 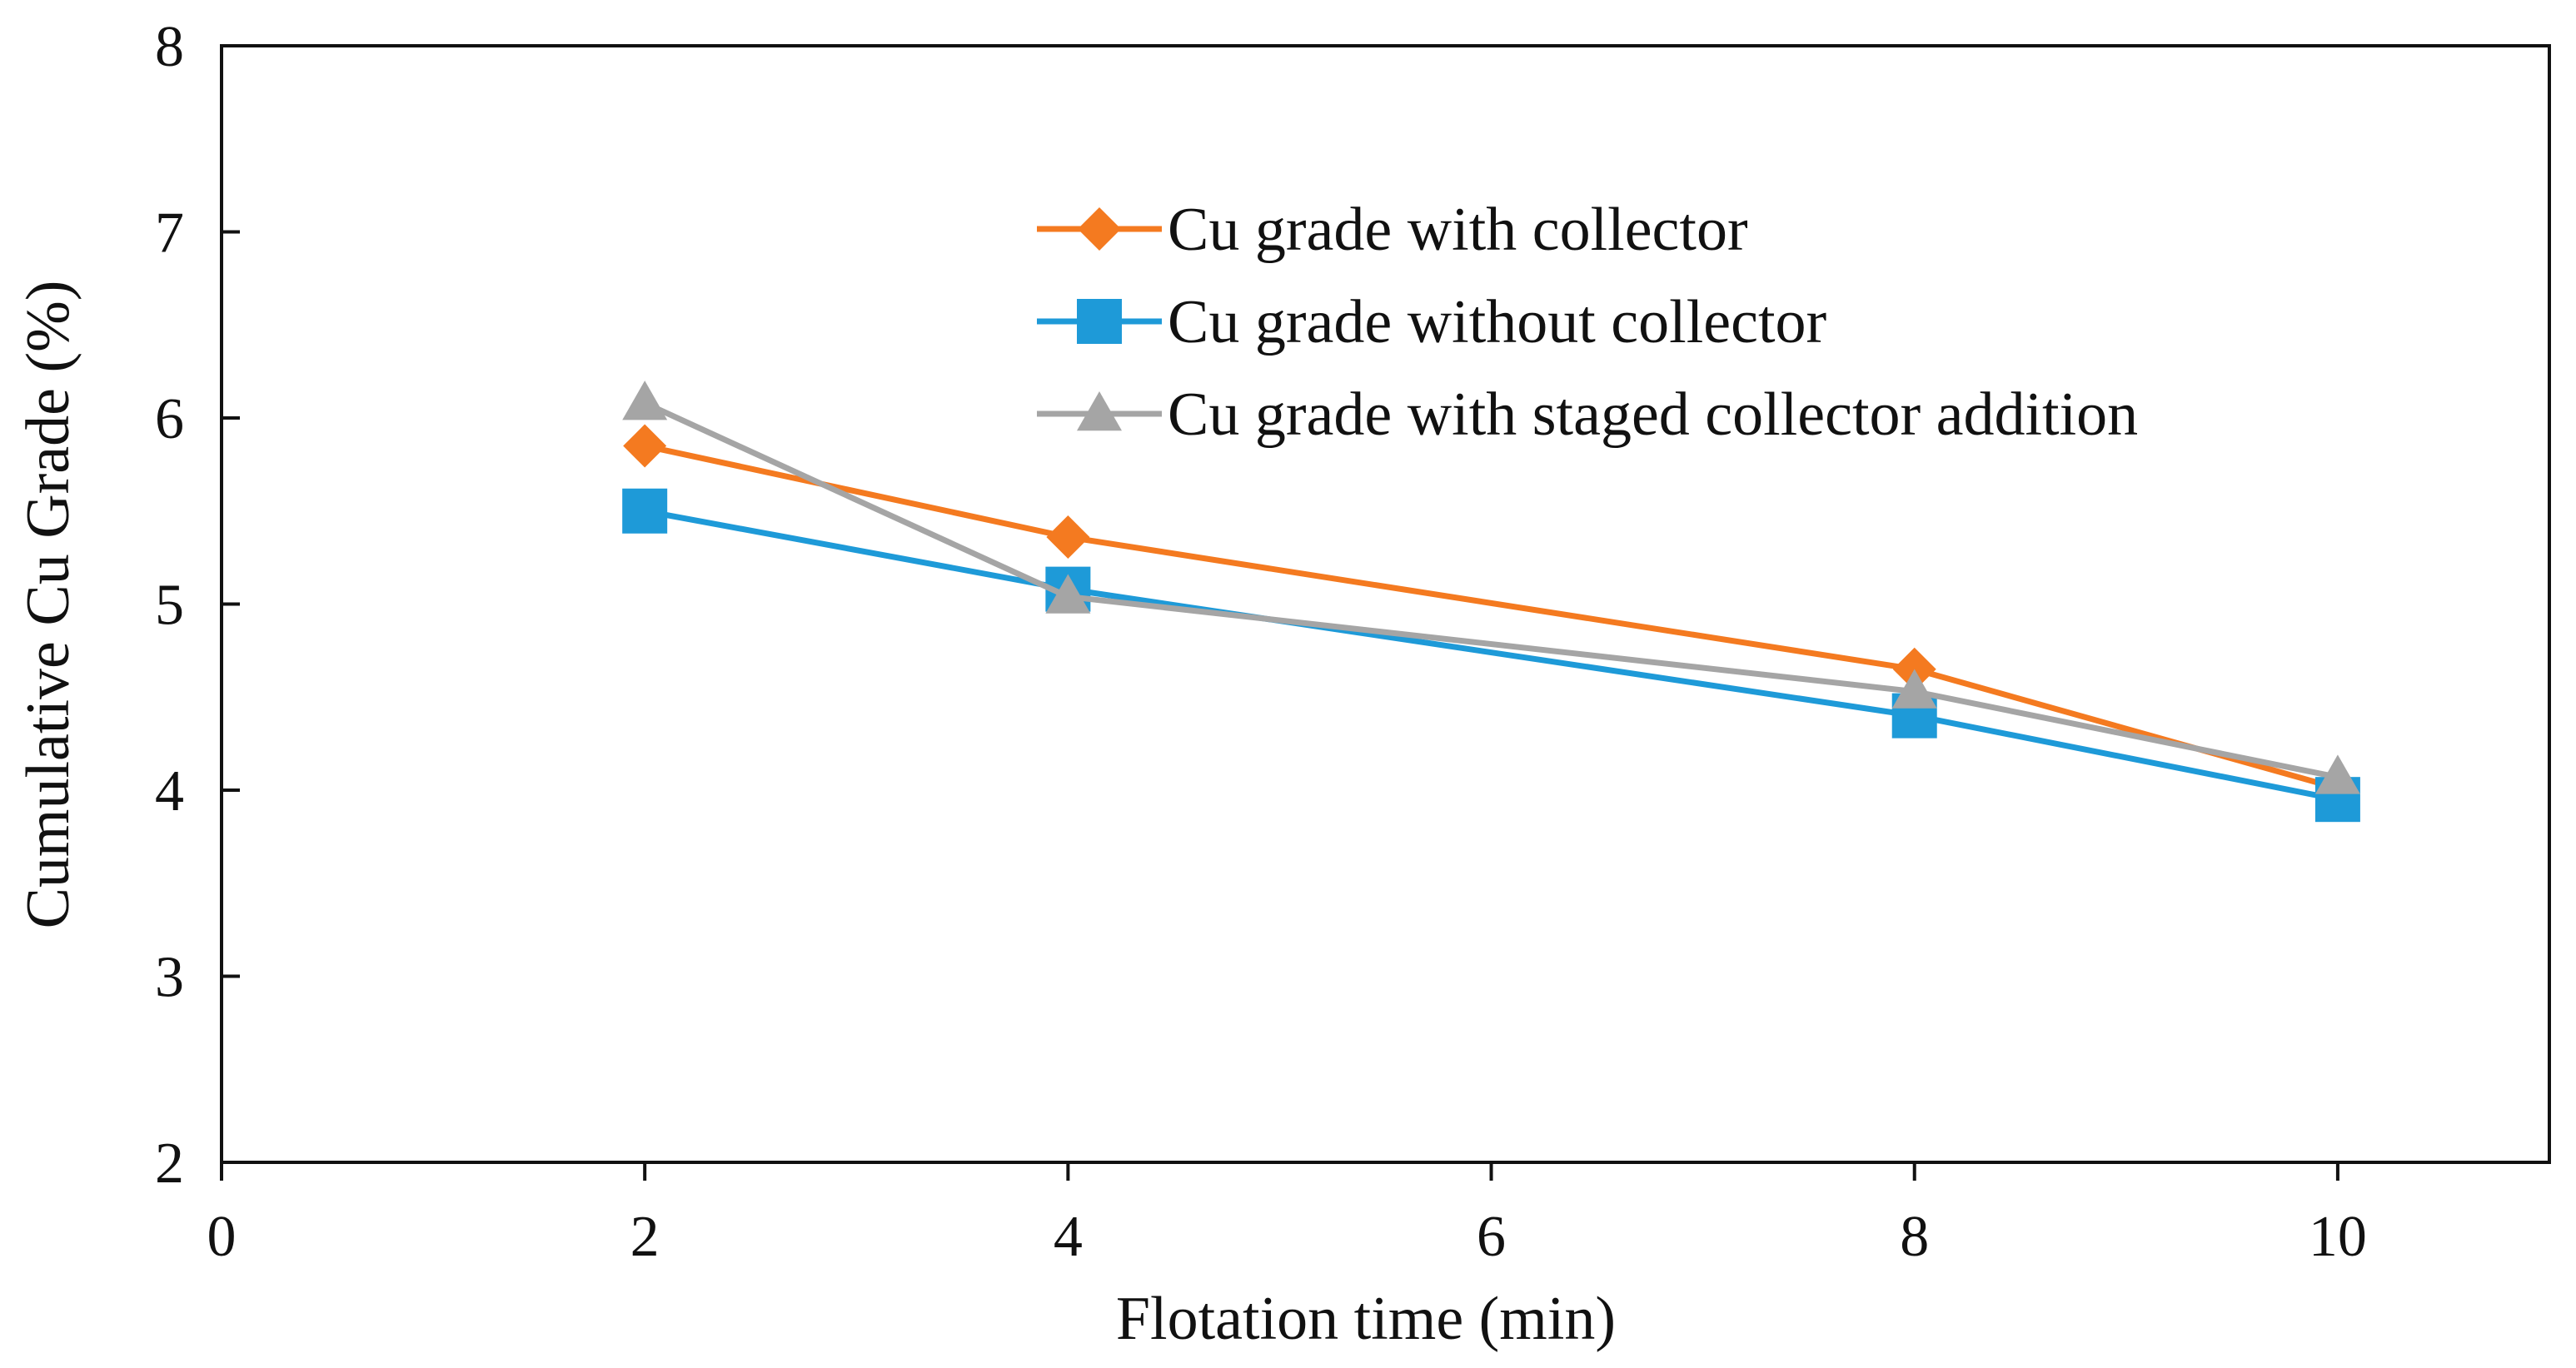 What do you see at coordinates (645, 511) in the screenshot?
I see `series-2-point` at bounding box center [645, 511].